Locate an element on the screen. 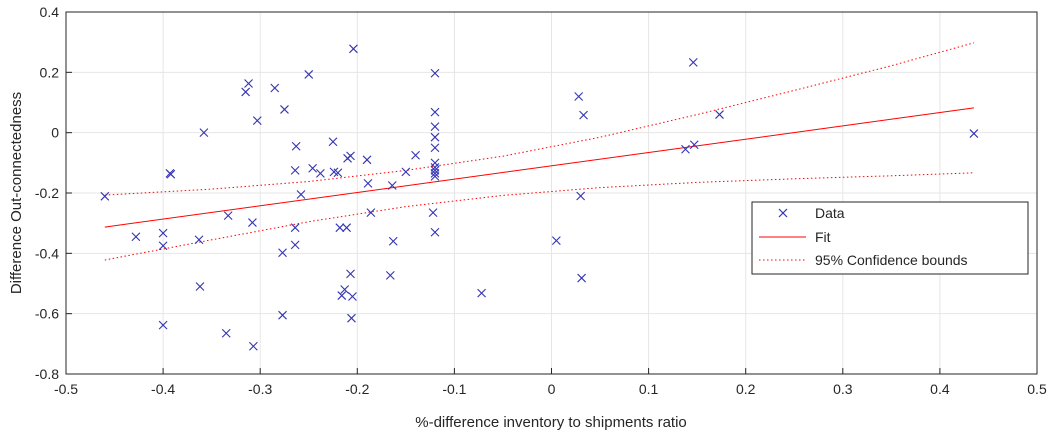 The width and height of the screenshot is (1063, 435). legend-box is located at coordinates (890, 238).